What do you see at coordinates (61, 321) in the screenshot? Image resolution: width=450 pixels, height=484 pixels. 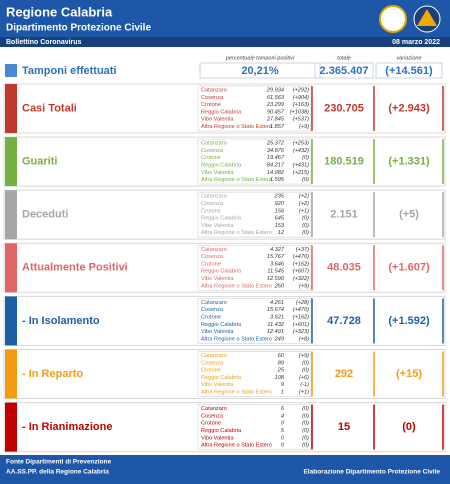 I see `section-title: - In Isolamento` at bounding box center [61, 321].